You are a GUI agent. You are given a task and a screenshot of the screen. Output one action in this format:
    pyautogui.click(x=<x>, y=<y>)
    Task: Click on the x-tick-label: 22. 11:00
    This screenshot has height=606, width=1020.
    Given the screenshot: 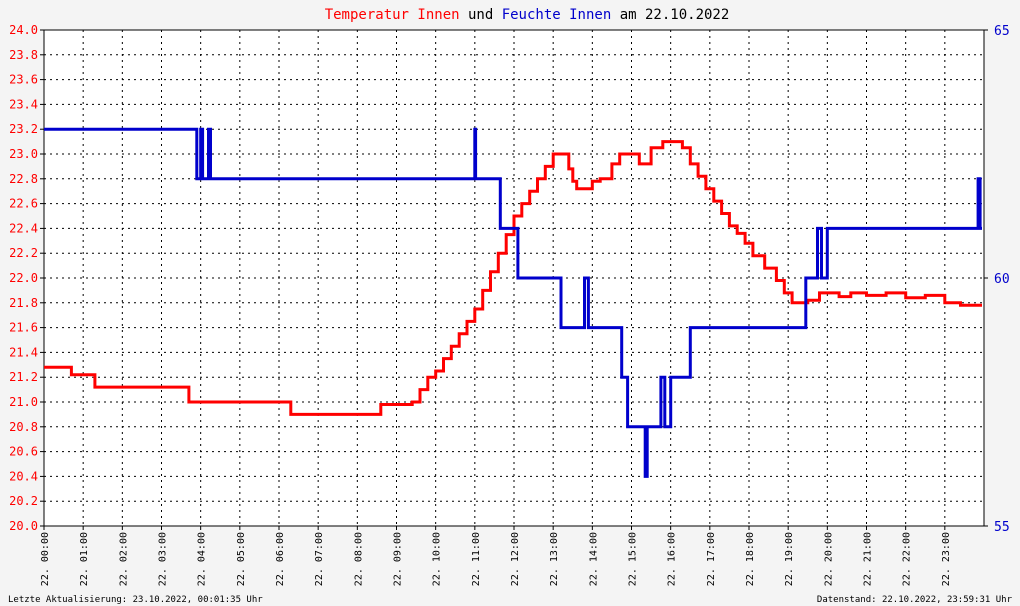 What is the action you would take?
    pyautogui.click(x=476, y=559)
    